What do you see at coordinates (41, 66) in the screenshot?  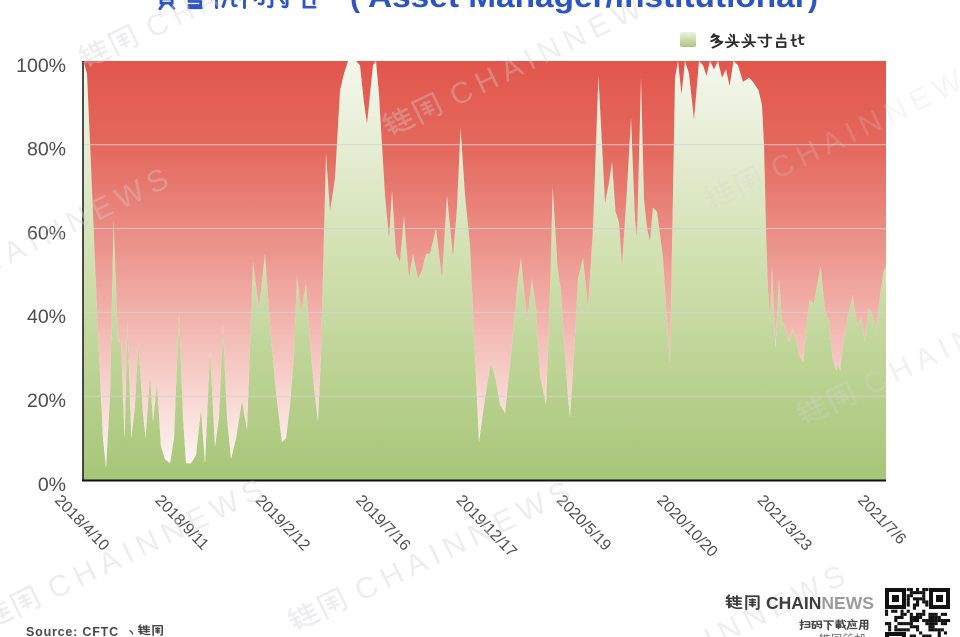 I see `svg-text: 100%` at bounding box center [41, 66].